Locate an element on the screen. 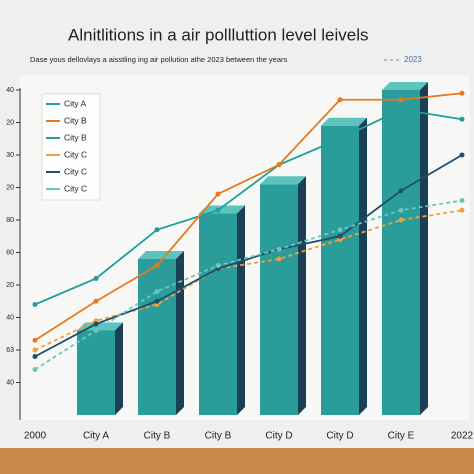 The width and height of the screenshot is (474, 474). y-tick-label: 60 is located at coordinates (10, 252).